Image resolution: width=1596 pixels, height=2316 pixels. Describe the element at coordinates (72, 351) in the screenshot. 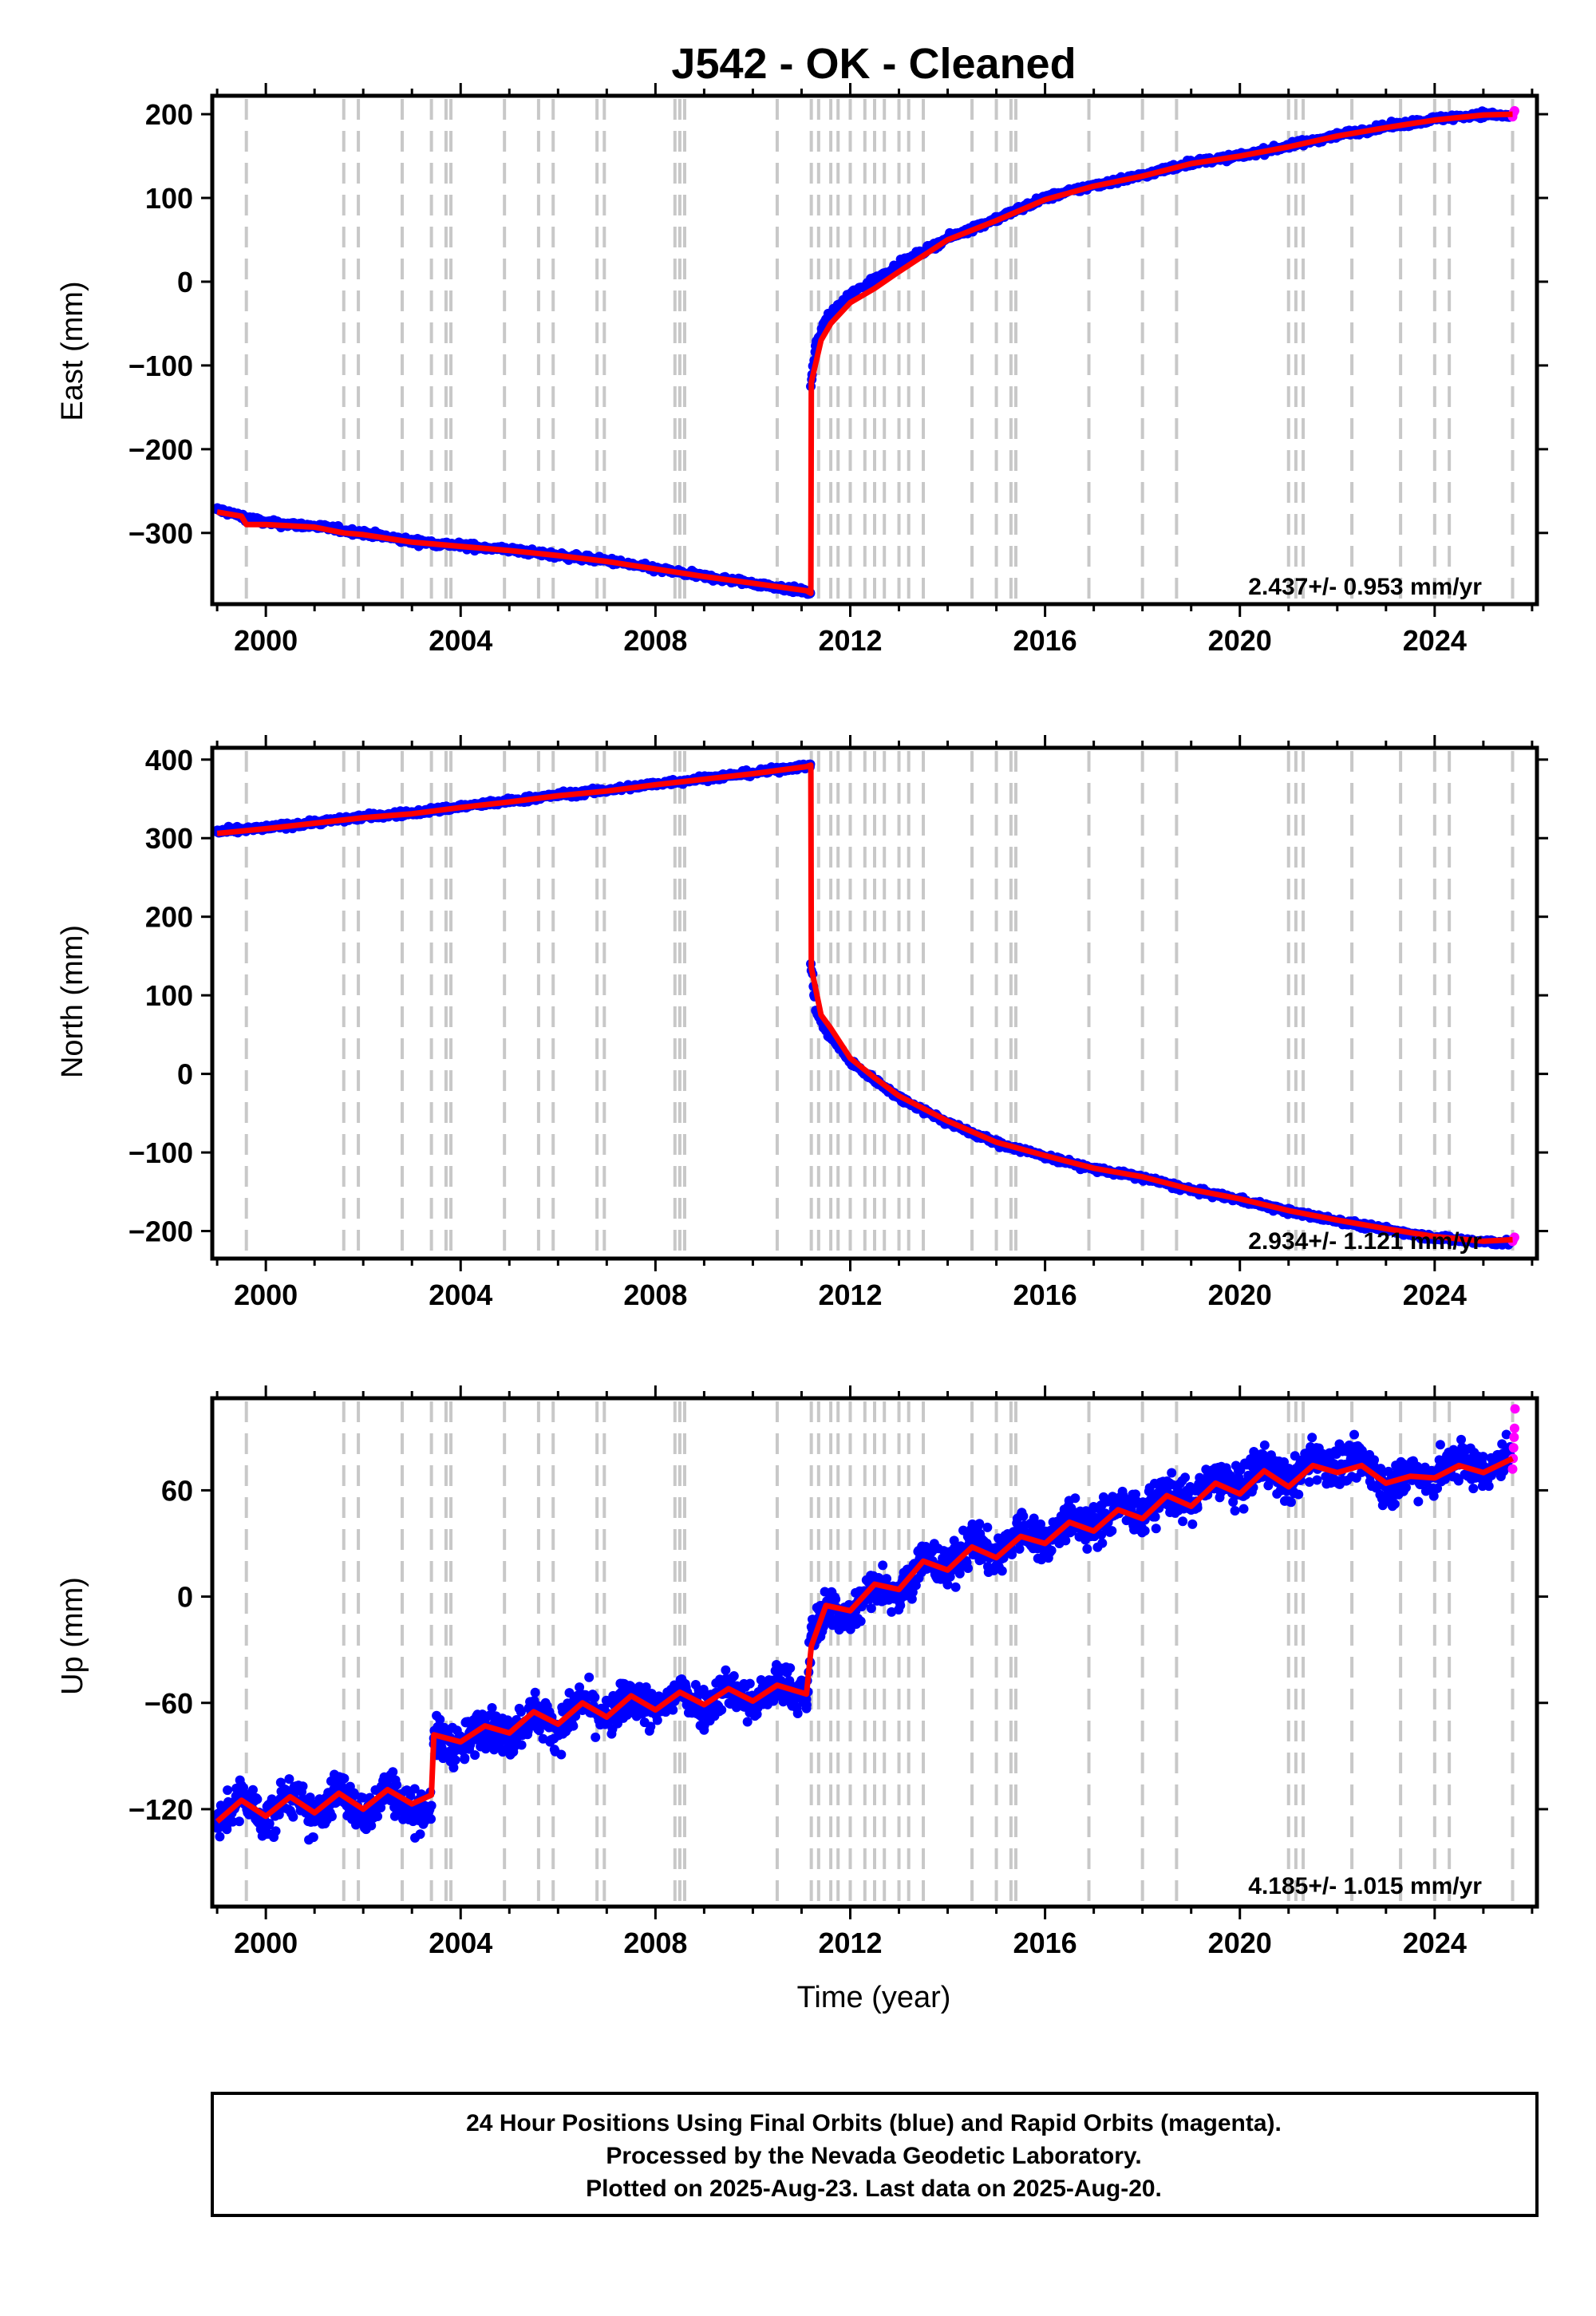

I see `y-axis-label: East (mm)` at that location.